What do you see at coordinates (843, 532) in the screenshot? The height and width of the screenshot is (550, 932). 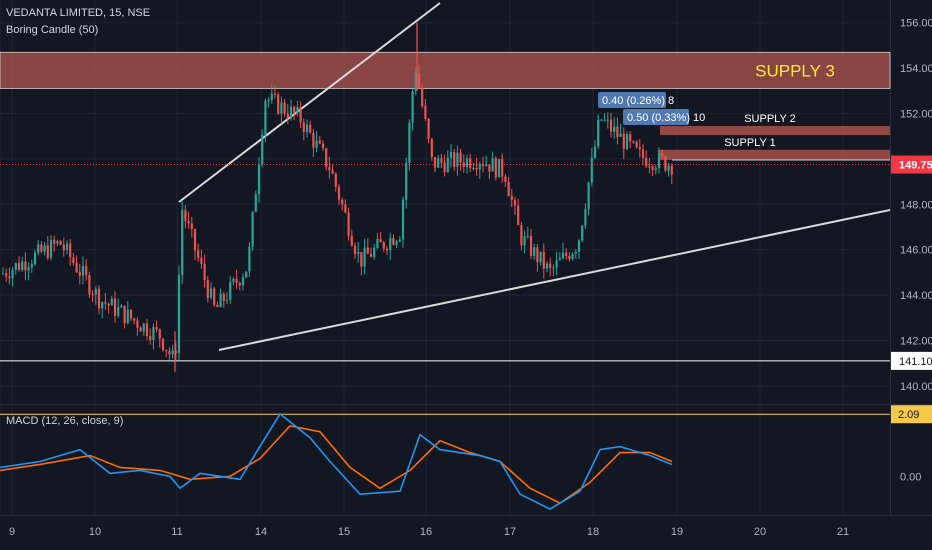 I see `time-tick-label: 21` at bounding box center [843, 532].